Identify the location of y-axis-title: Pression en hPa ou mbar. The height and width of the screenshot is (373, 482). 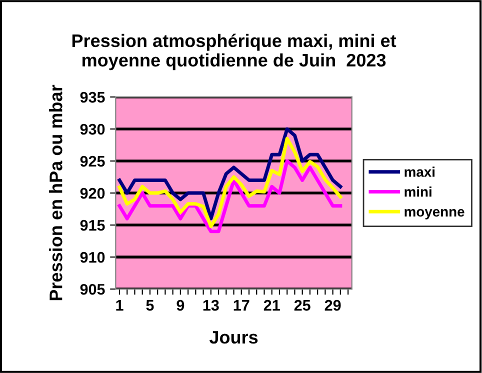
(55, 192).